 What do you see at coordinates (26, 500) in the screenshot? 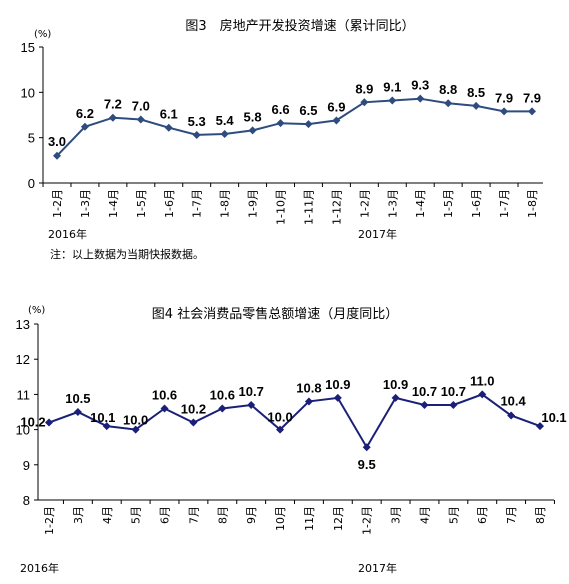
I see `y-tick-label: 8` at bounding box center [26, 500].